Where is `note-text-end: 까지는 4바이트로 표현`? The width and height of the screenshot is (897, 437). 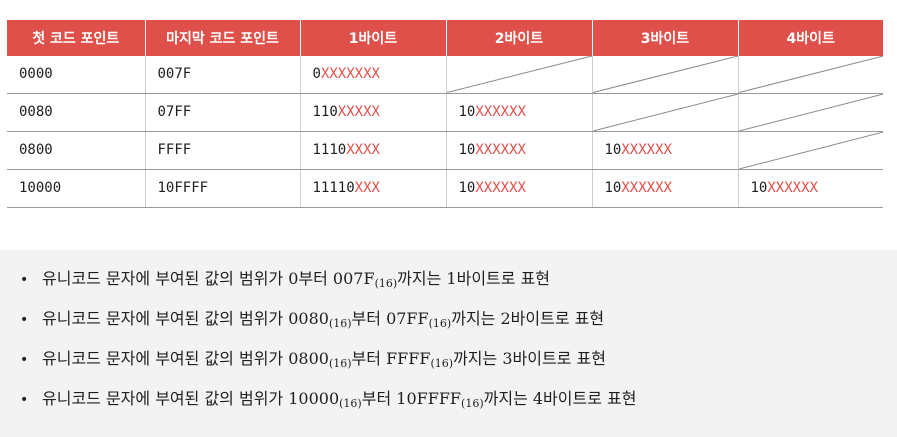 note-text-end: 까지는 4바이트로 표현 is located at coordinates (560, 398).